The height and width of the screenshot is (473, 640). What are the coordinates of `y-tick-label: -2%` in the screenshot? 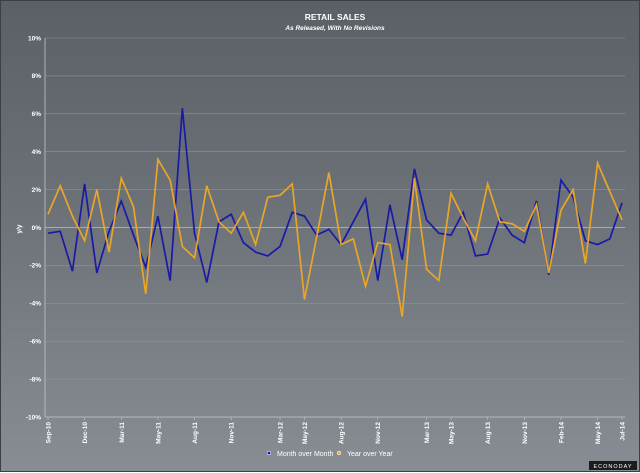 It's located at (35, 266).